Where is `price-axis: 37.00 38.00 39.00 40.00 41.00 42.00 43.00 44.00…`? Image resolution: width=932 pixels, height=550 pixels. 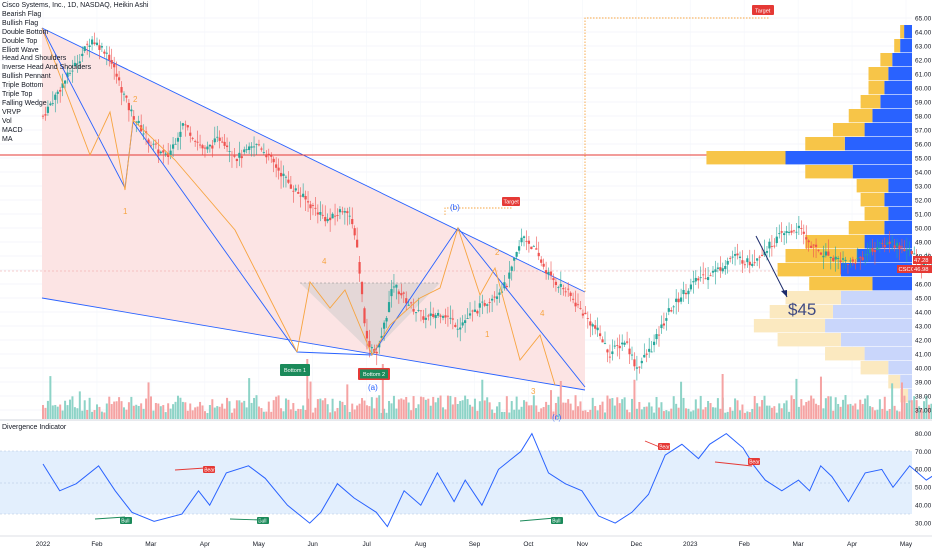
price-axis: 37.00 38.00 39.00 40.00 41.00 42.00 43.00 44.00… is located at coordinates (923, 214).